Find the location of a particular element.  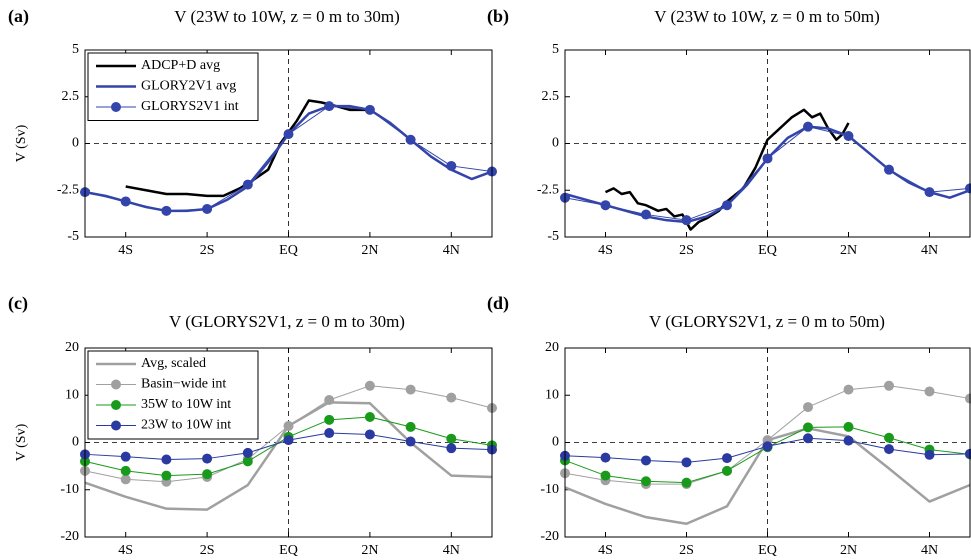

legend-label: 23W to 10W int is located at coordinates (186, 425).